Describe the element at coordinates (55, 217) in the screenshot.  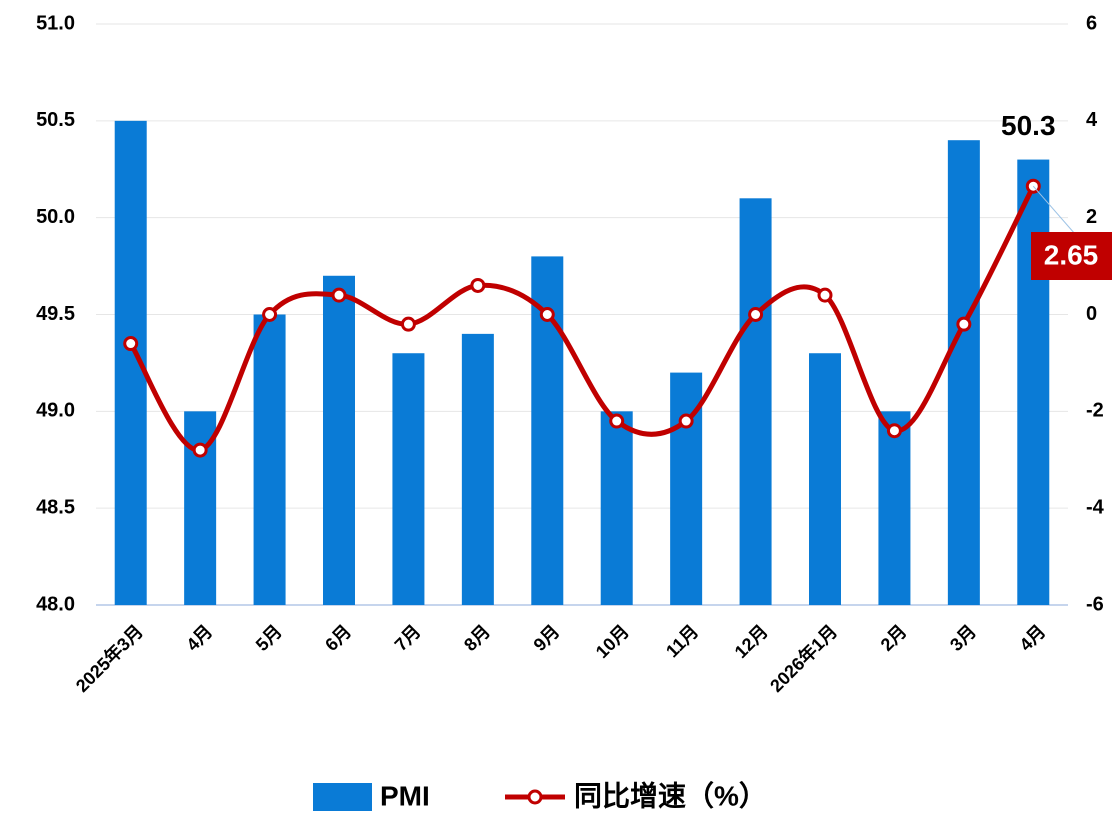
I see `y-tick-label: 50.0` at that location.